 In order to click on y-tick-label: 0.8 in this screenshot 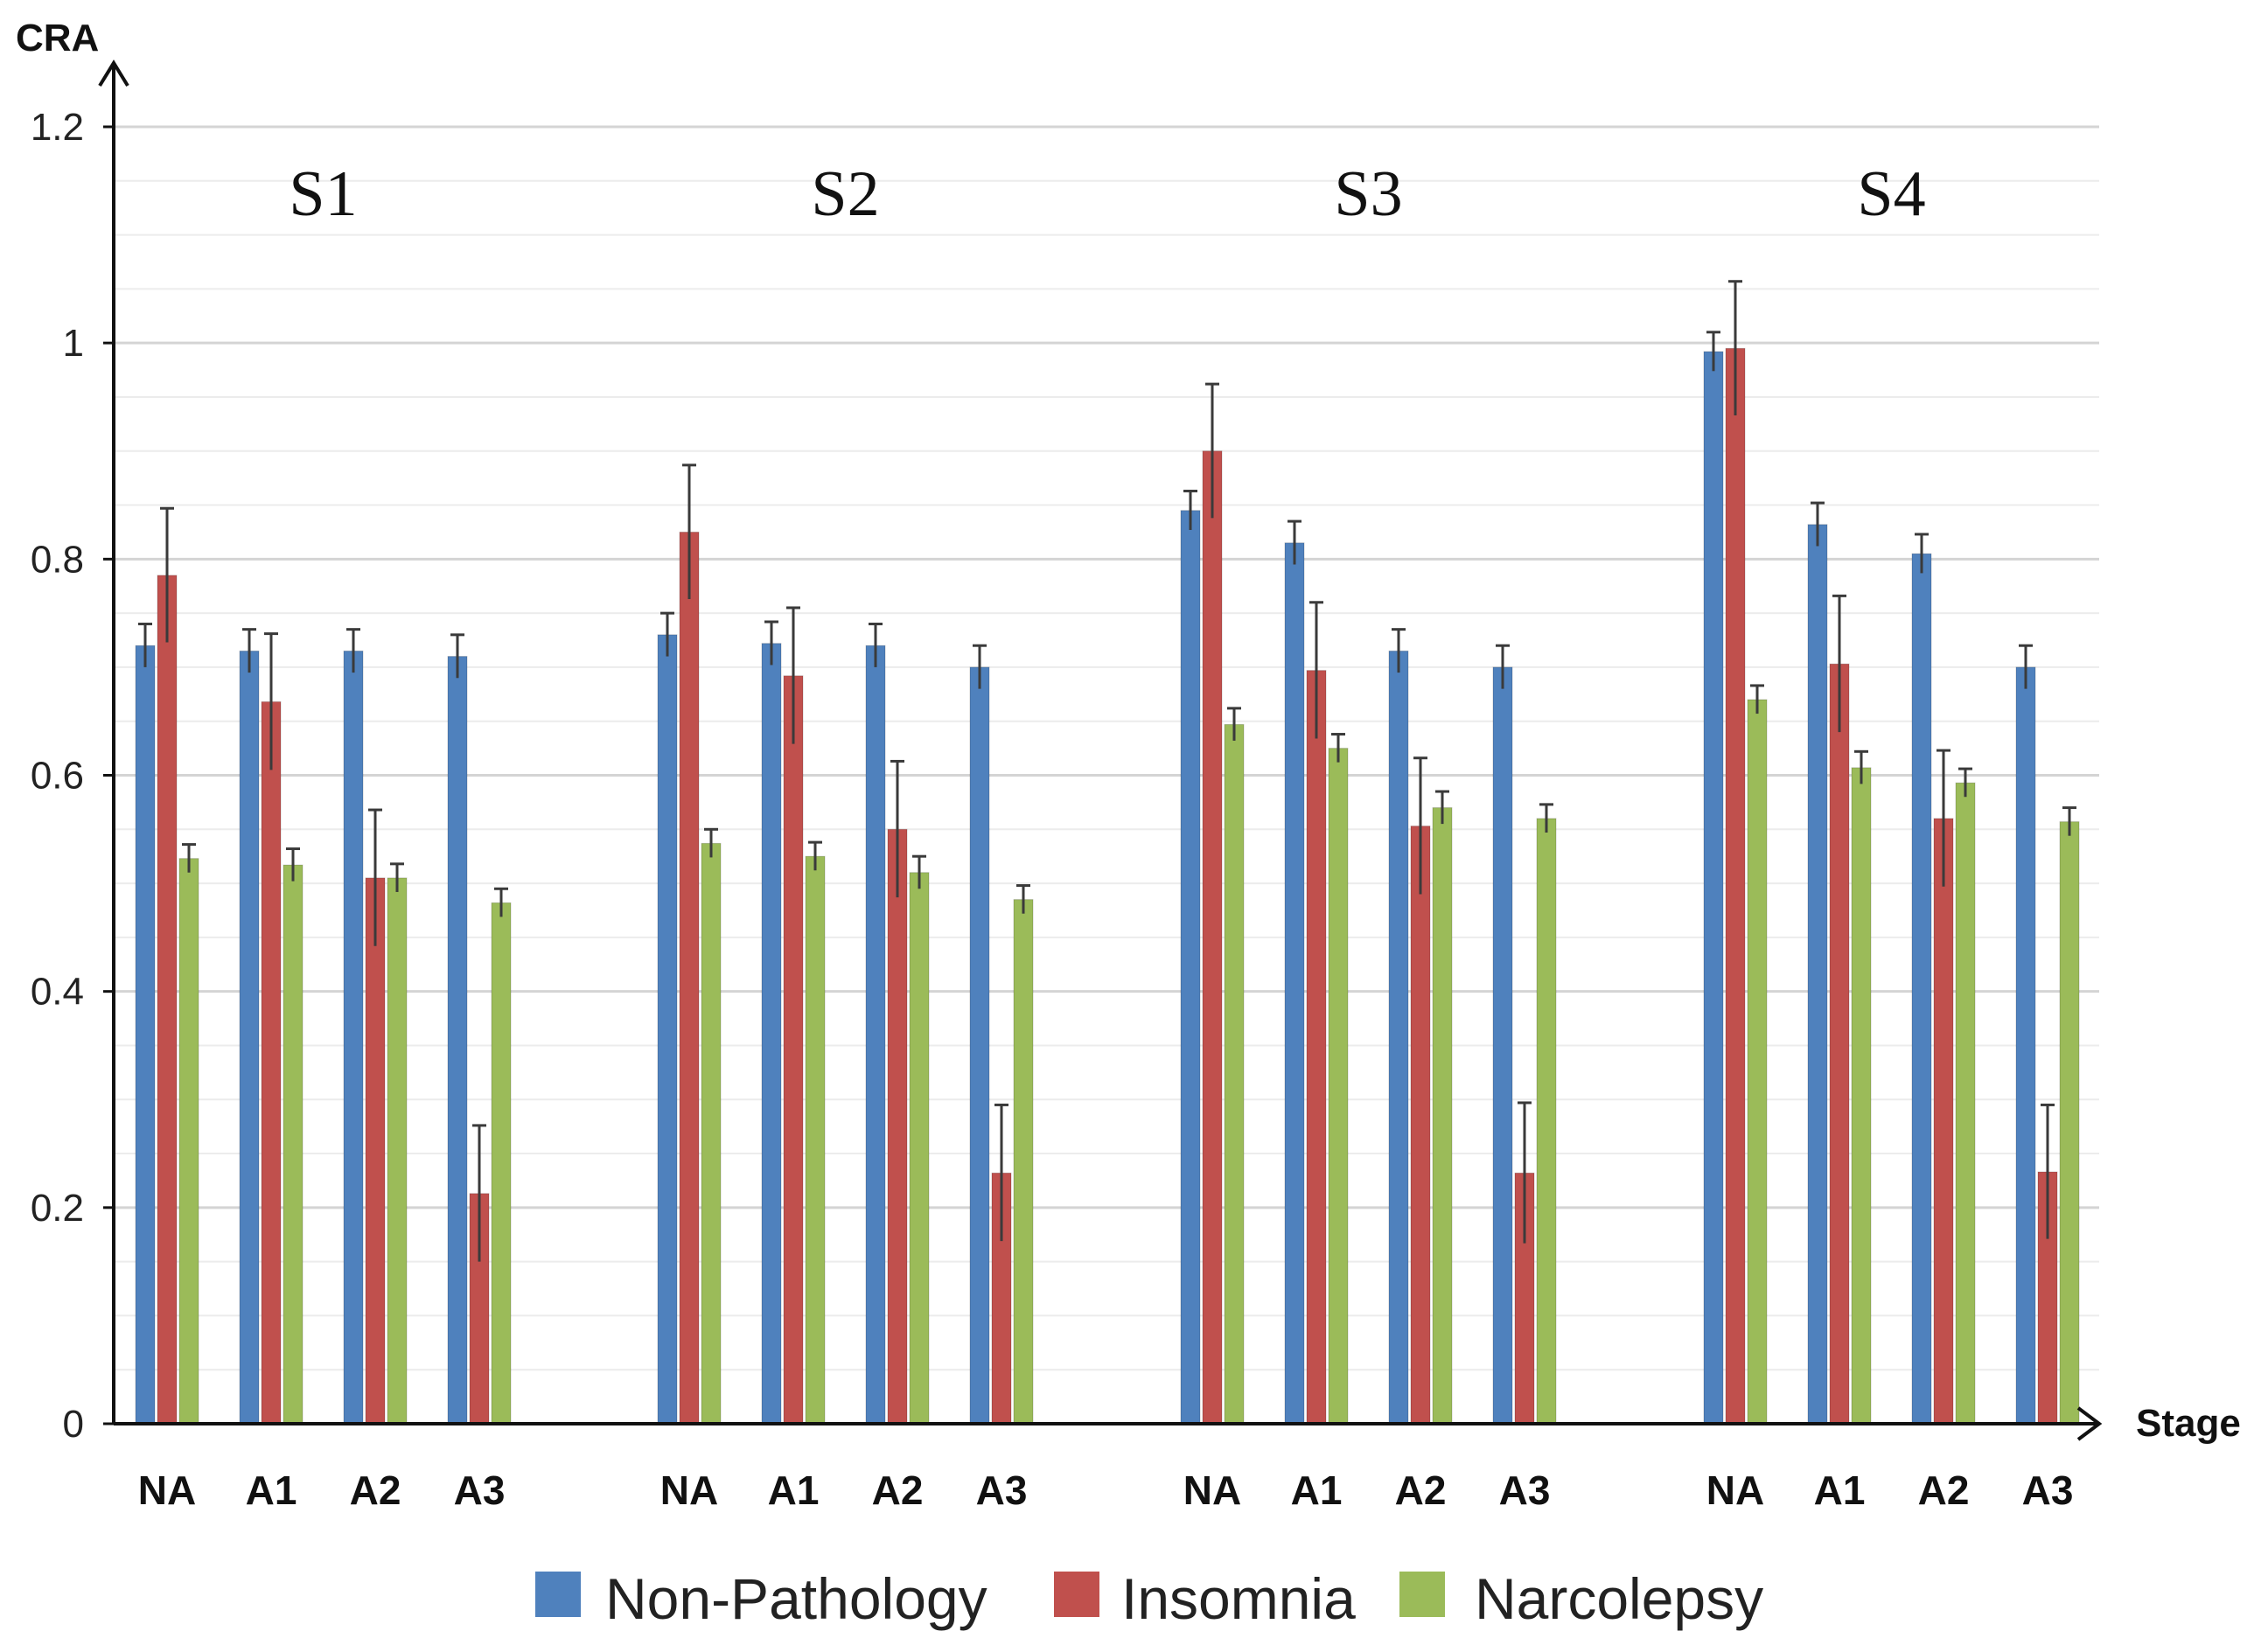, I will do `click(57, 559)`.